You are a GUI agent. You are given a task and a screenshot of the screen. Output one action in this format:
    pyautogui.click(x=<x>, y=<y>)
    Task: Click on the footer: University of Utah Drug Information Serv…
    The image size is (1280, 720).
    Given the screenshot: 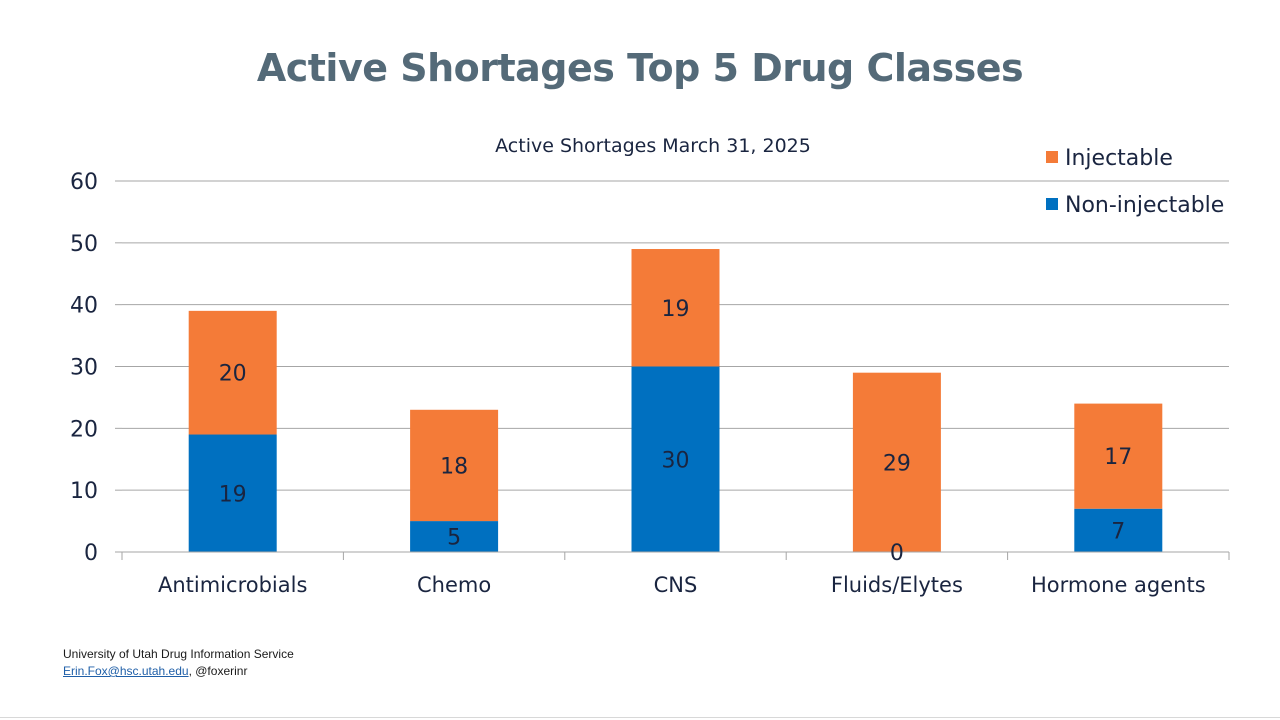 What is the action you would take?
    pyautogui.click(x=178, y=663)
    